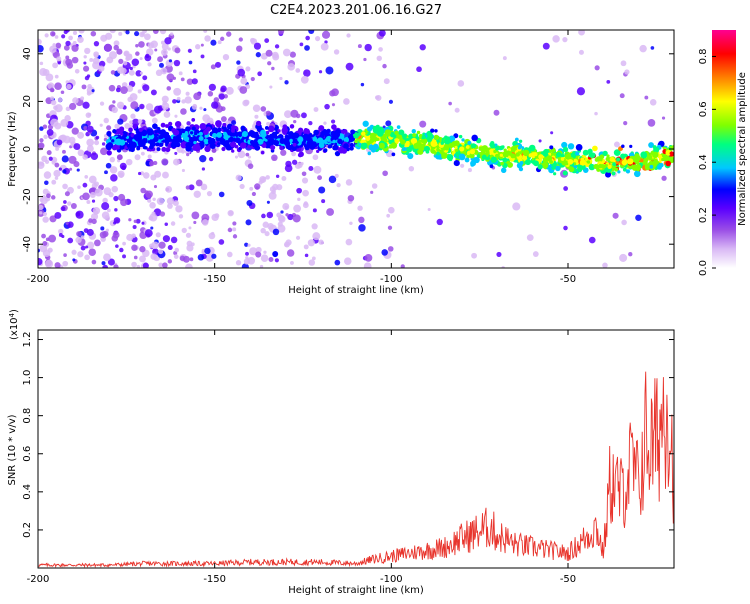 Image resolution: width=750 pixels, height=604 pixels. Describe the element at coordinates (27, 530) in the screenshot. I see `y-tick-label: 0.2` at that location.